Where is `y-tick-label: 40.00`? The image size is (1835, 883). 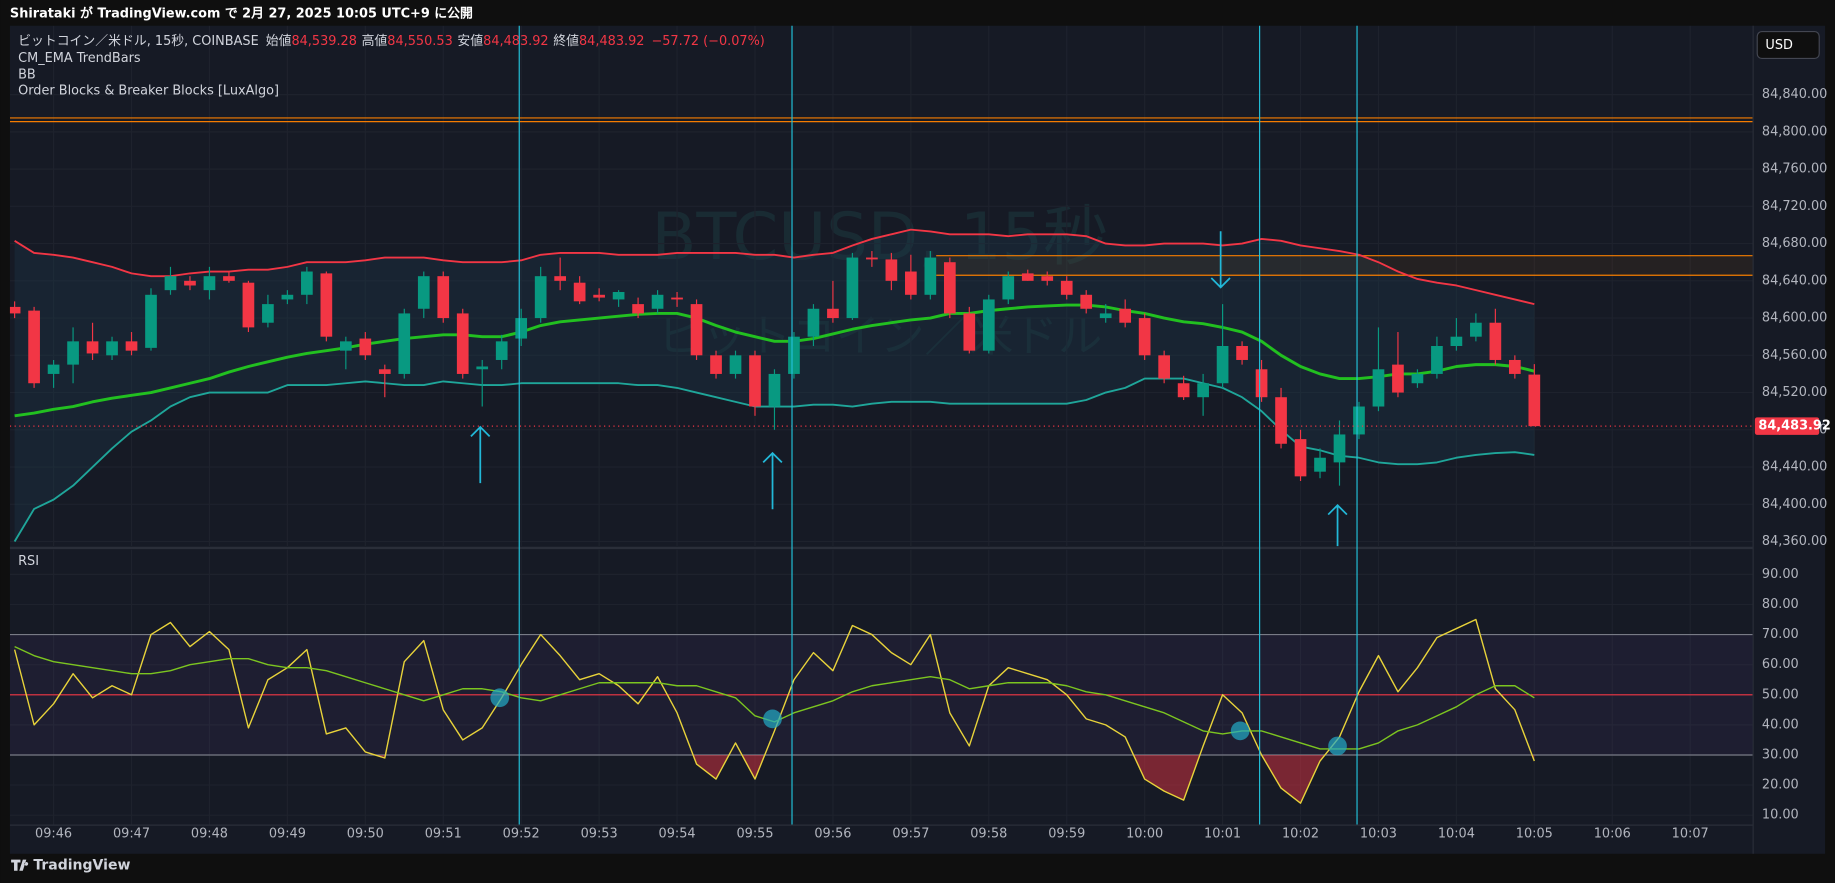 y-tick-label: 40.00 is located at coordinates (1780, 724).